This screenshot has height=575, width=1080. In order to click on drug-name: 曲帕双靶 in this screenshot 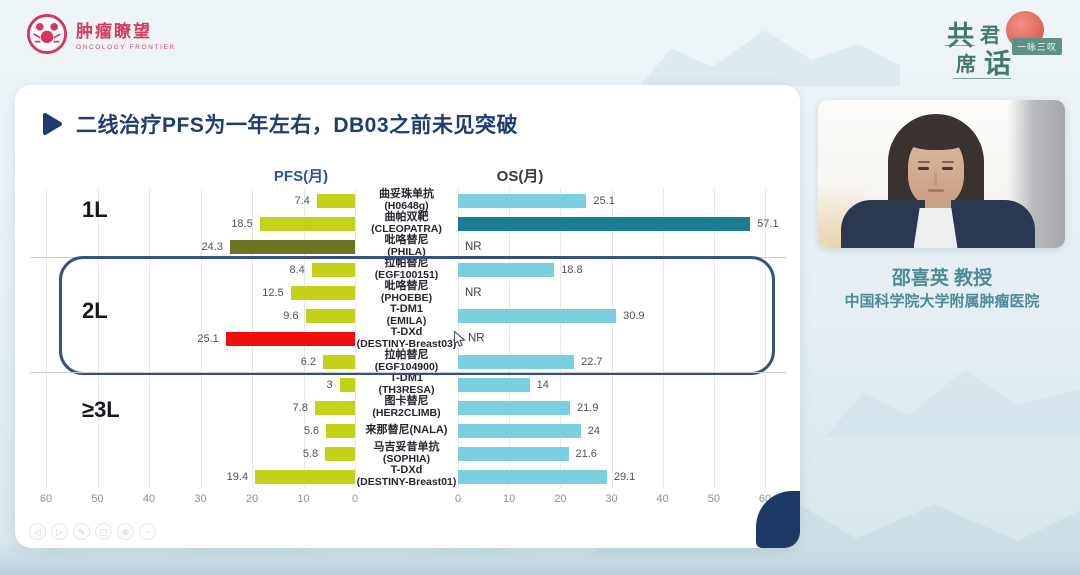, I will do `click(406, 217)`.